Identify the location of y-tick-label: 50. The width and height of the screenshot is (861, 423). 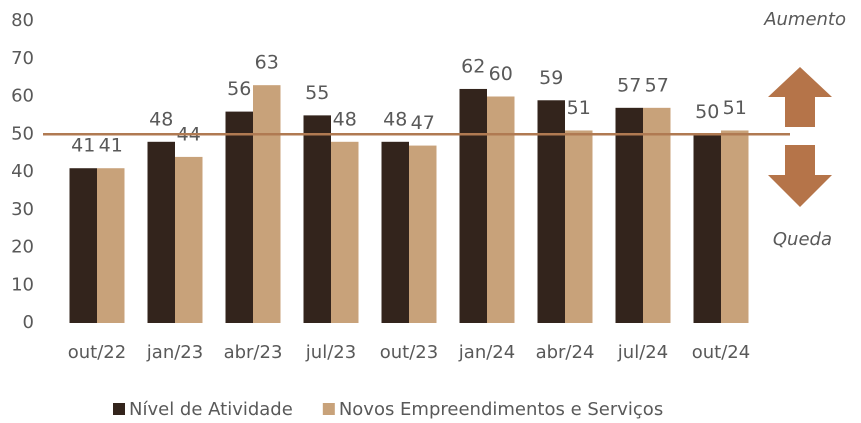
(22, 133).